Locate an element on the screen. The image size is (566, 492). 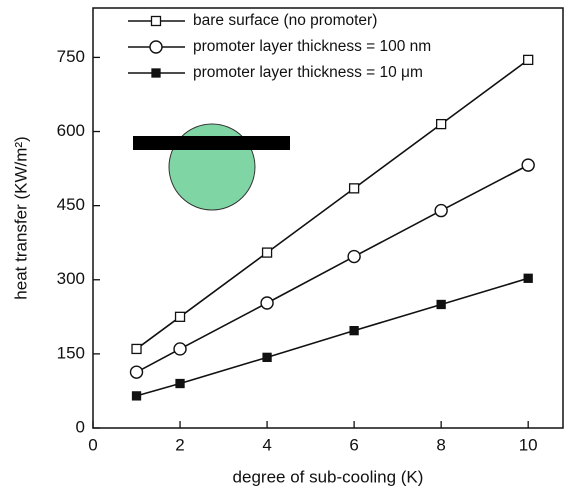
legend-label: promoter layer thickness = 100 nm is located at coordinates (312, 46).